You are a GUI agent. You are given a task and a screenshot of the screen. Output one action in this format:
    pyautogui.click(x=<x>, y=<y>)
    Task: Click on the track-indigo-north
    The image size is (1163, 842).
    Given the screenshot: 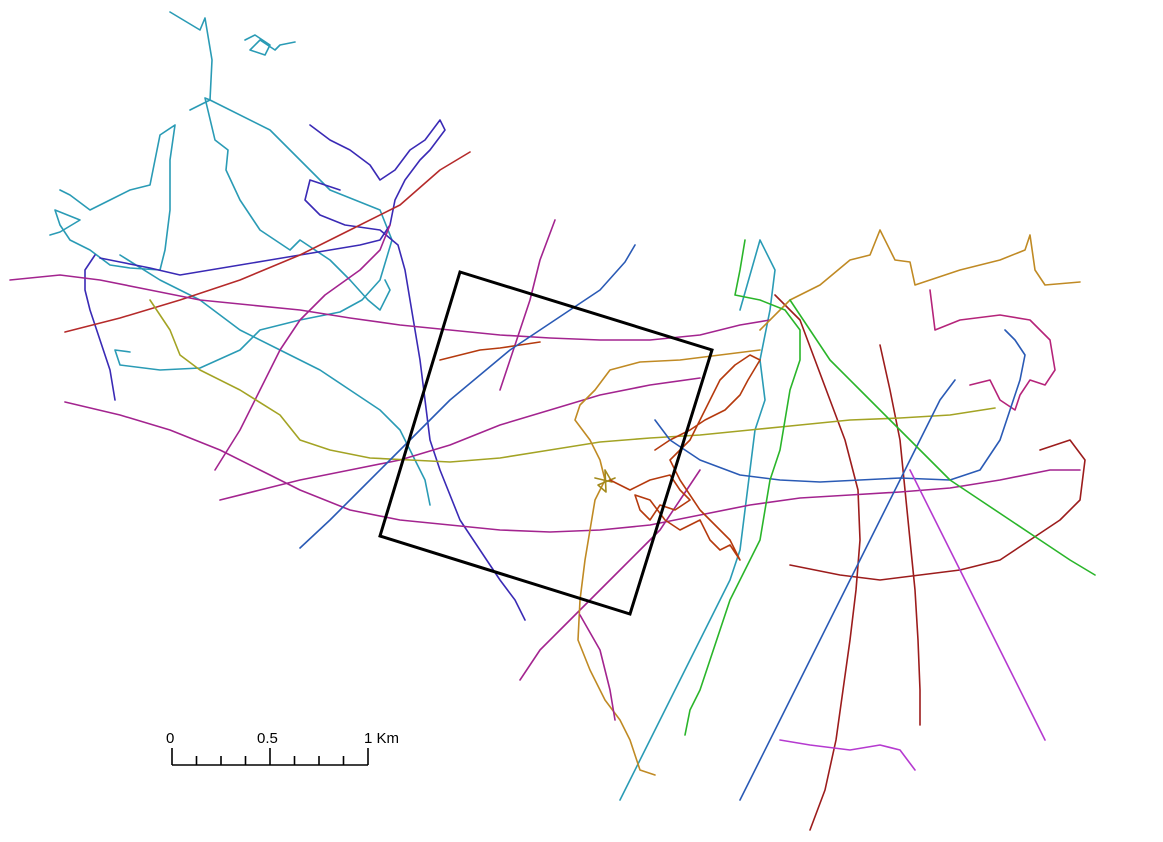 What is the action you would take?
    pyautogui.click(x=272, y=197)
    